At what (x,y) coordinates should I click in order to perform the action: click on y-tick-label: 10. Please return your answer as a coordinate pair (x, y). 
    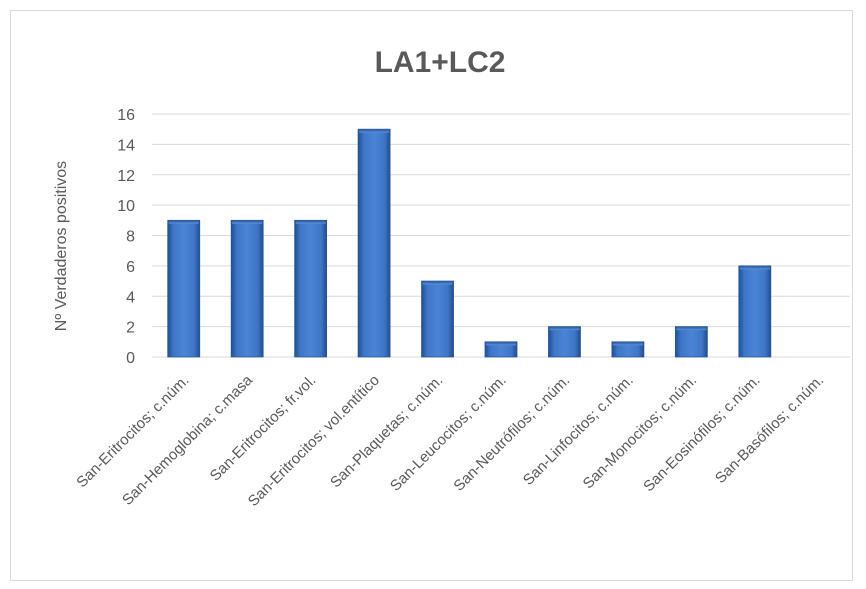
    Looking at the image, I should click on (126, 206).